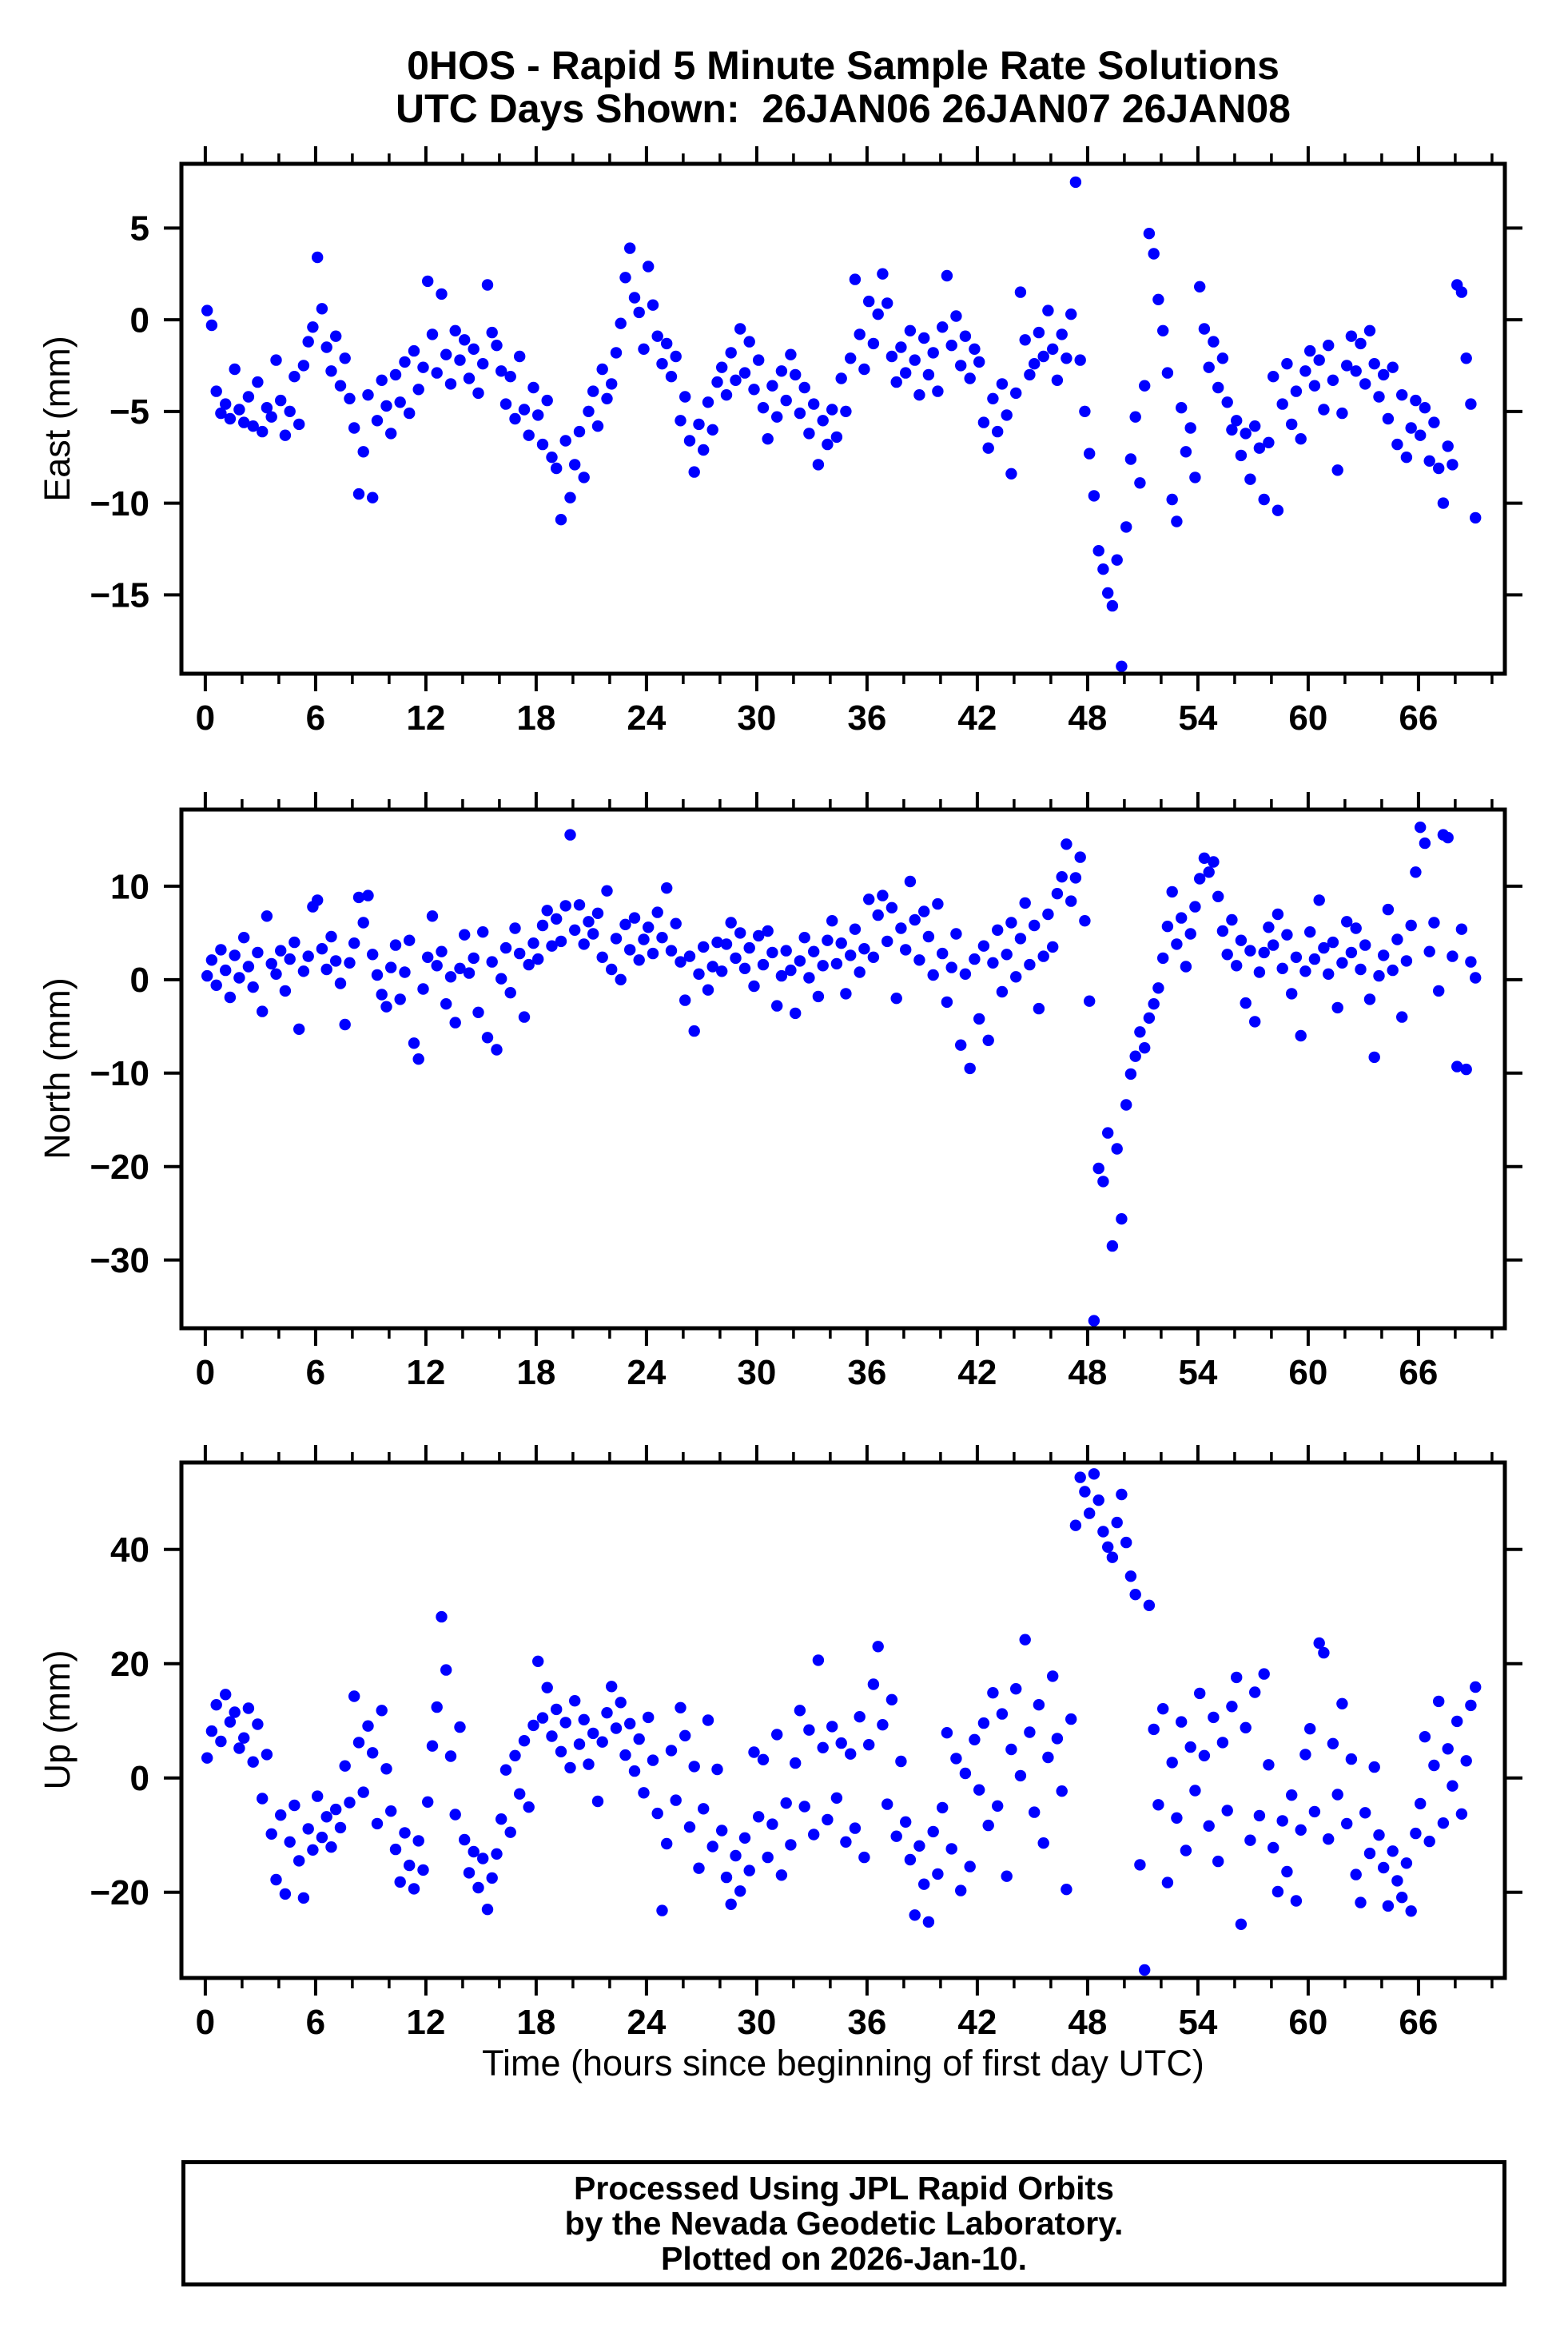  What do you see at coordinates (977, 2022) in the screenshot?
I see `x-tick-label: 42` at bounding box center [977, 2022].